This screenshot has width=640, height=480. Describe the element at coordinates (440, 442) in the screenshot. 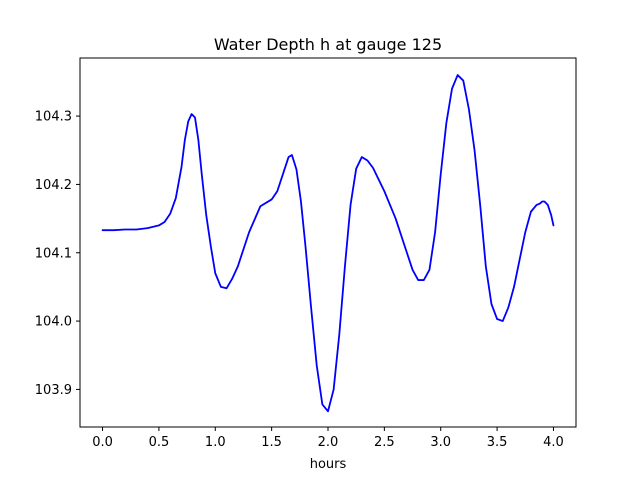

I see `x-tick-label: 3.0` at that location.